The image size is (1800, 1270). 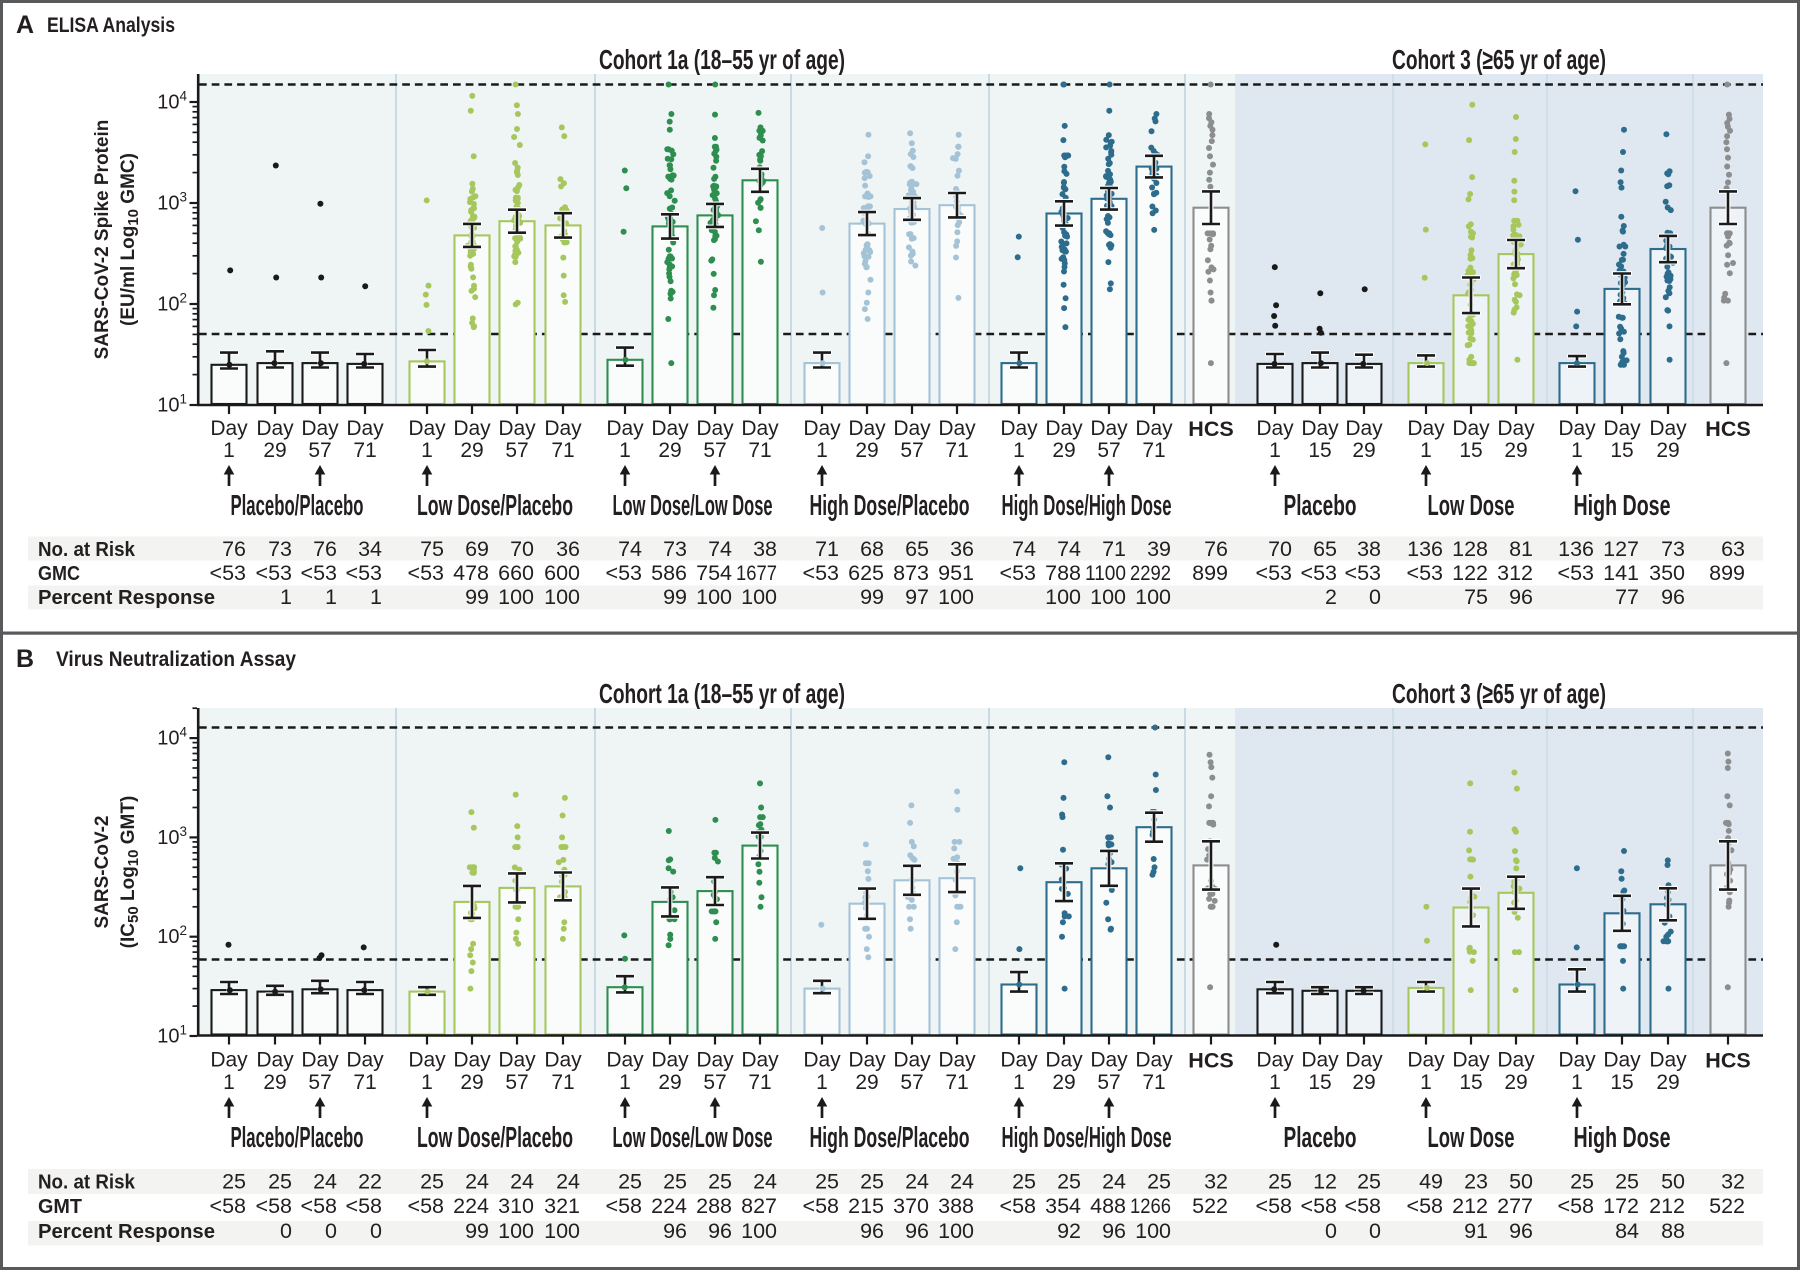 What do you see at coordinates (714, 573) in the screenshot?
I see `svg-text: 754` at bounding box center [714, 573].